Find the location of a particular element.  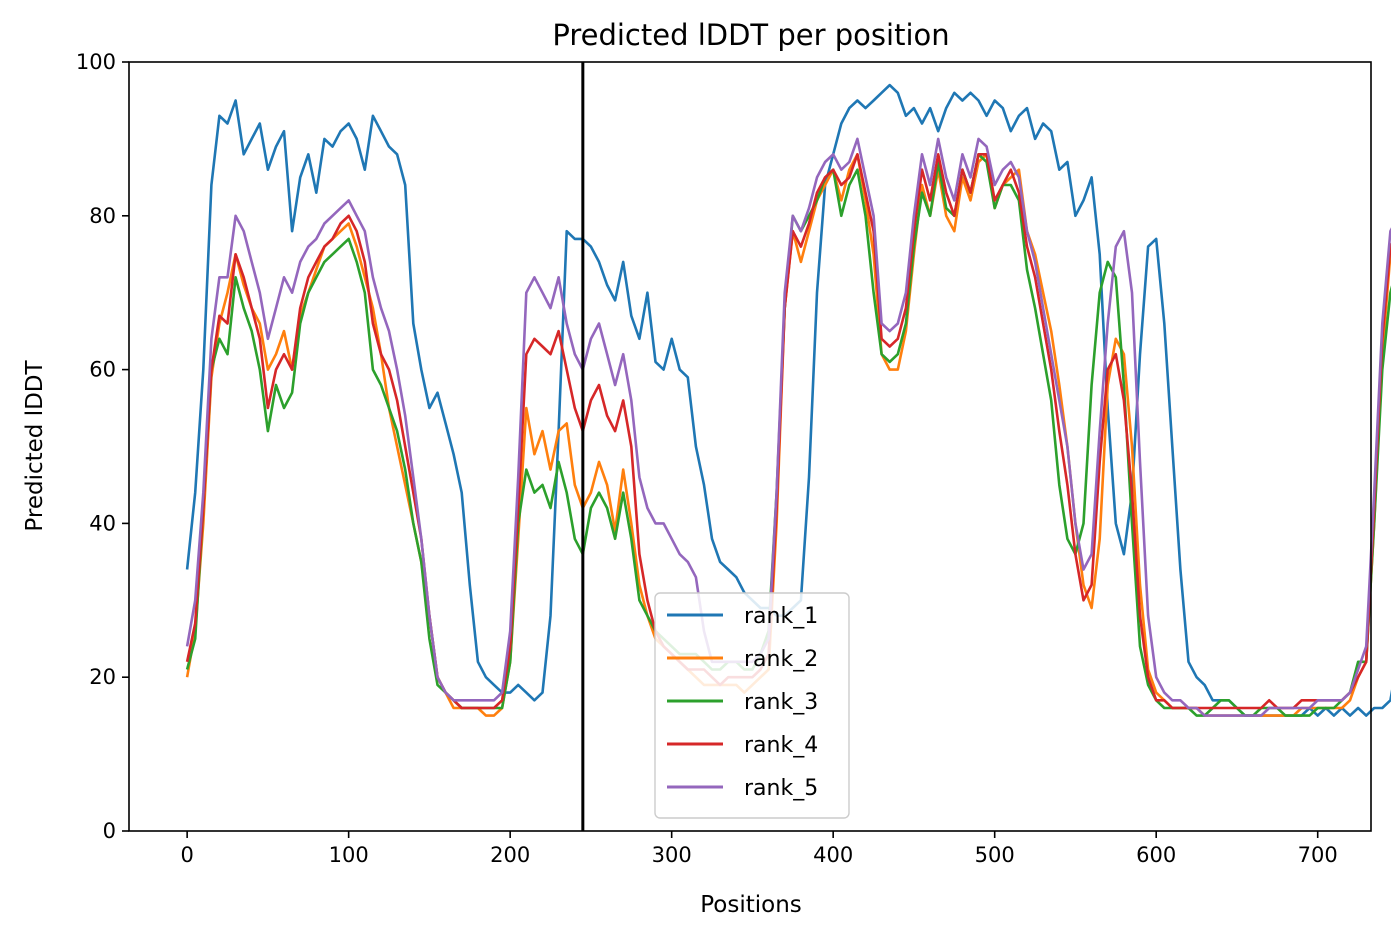

y-tick-label: 0 is located at coordinates (109, 831).